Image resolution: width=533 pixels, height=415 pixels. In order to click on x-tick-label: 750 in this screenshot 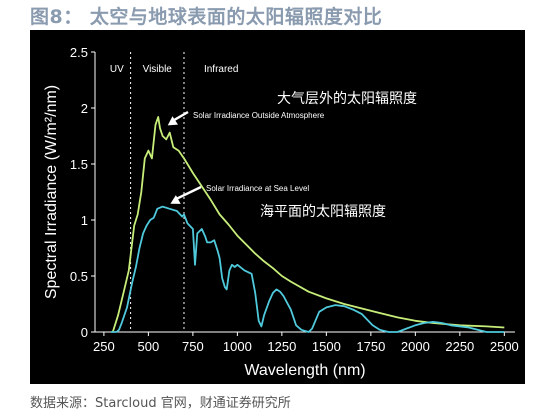, I will do `click(193, 346)`.